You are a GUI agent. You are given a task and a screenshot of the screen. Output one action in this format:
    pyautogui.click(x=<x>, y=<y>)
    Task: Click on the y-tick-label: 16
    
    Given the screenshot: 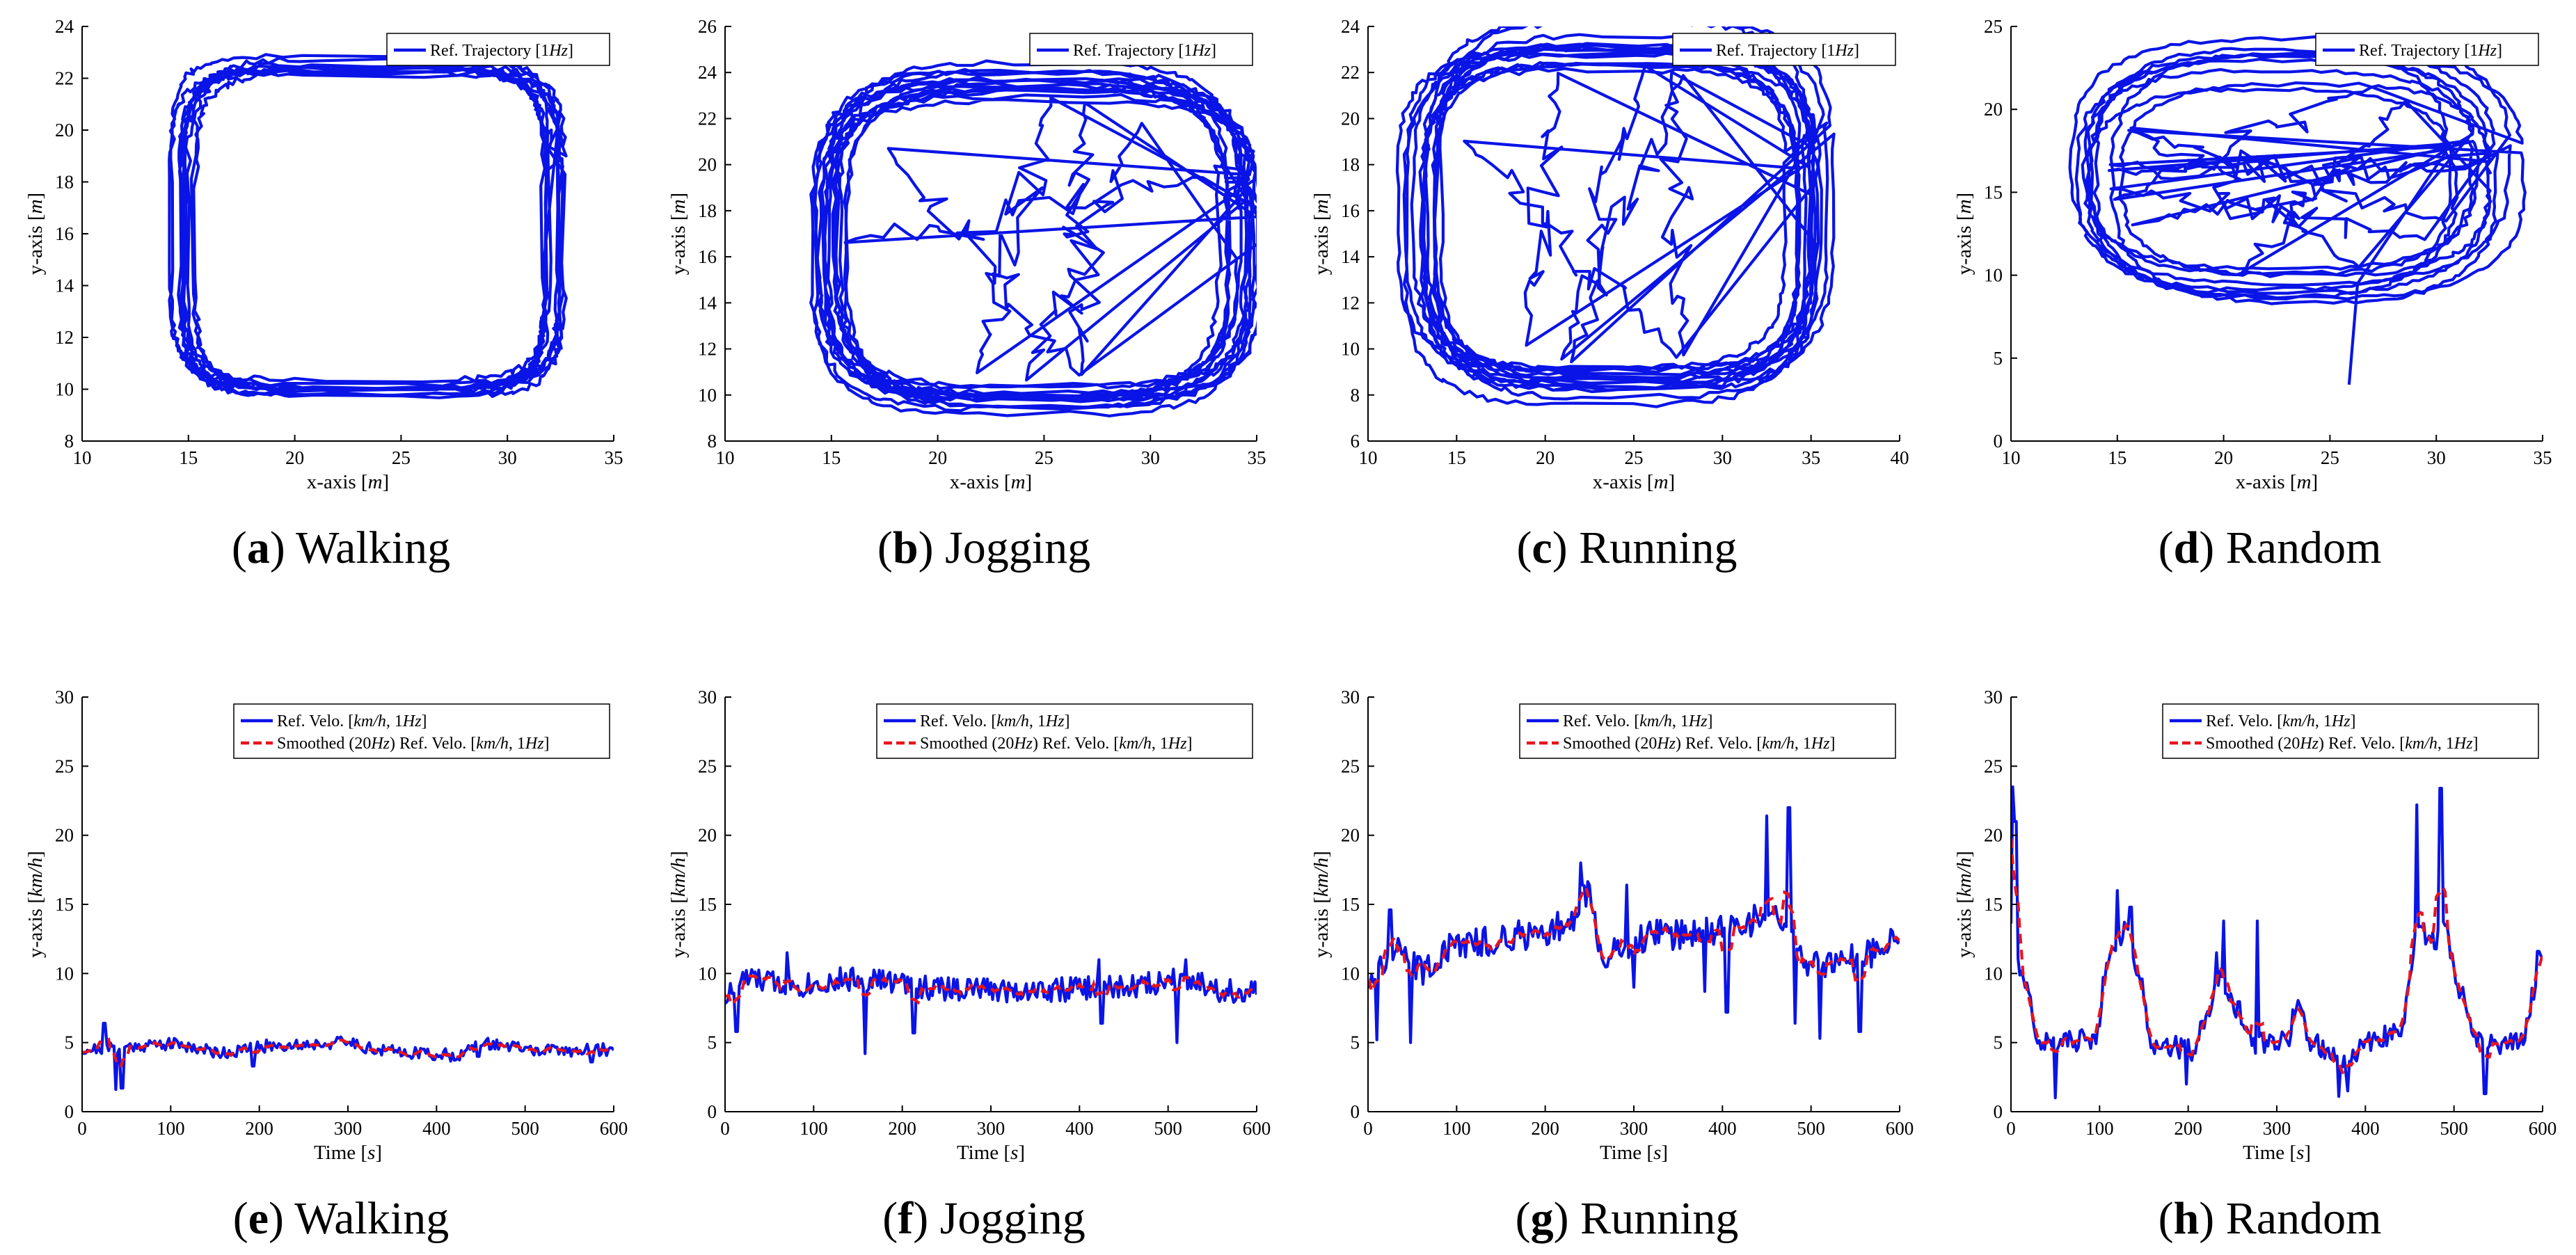 What is the action you would take?
    pyautogui.click(x=64, y=233)
    